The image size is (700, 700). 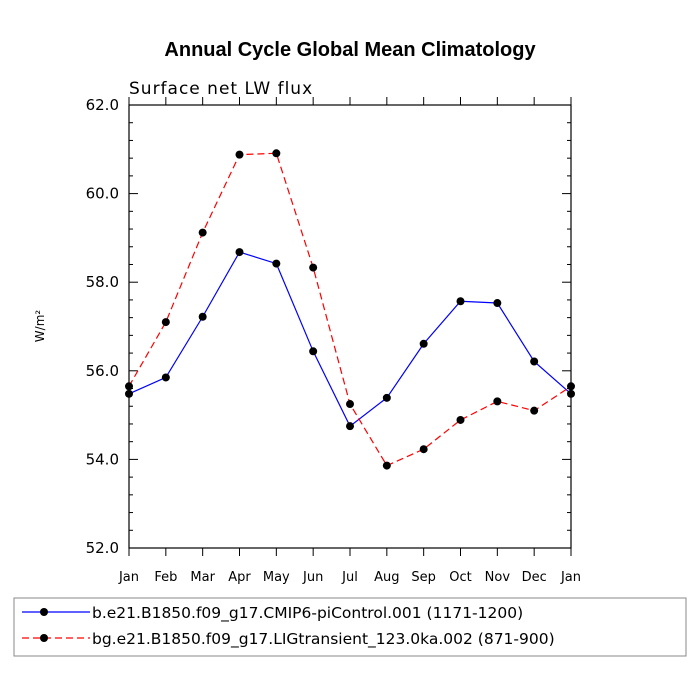 What do you see at coordinates (221, 89) in the screenshot?
I see `chart-subtitle: Surface net LW flux` at bounding box center [221, 89].